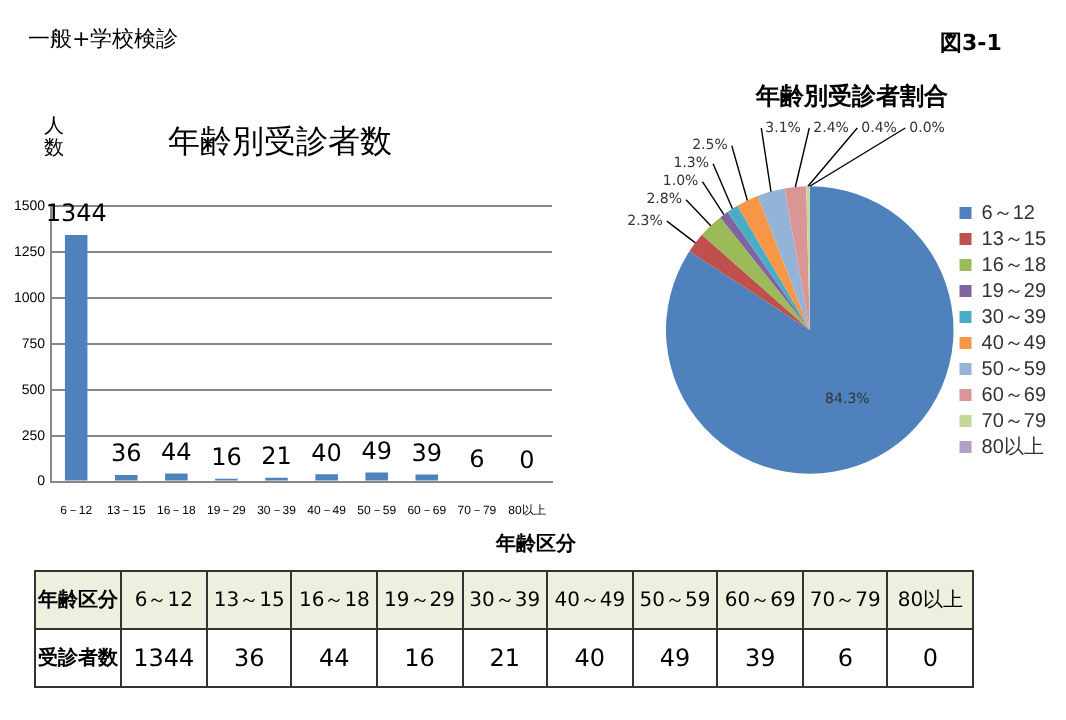 The width and height of the screenshot is (1066, 720). Describe the element at coordinates (280, 142) in the screenshot. I see `chart-title: 年齢別受診者数` at that location.